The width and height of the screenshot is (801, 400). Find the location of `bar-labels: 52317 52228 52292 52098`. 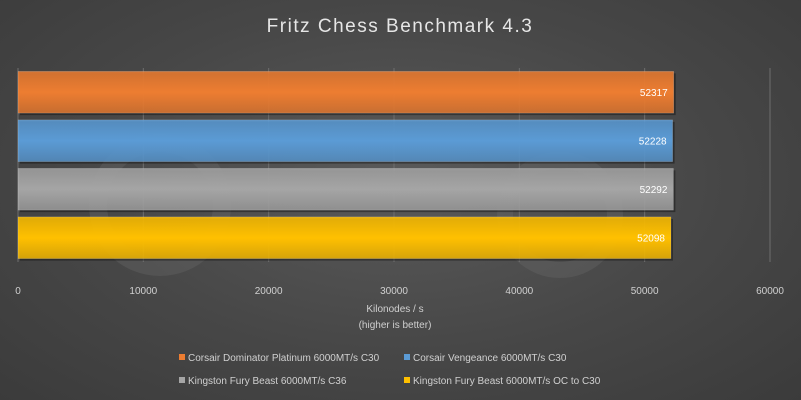

bar-labels: 52317 52228 52292 52098 is located at coordinates (652, 166).